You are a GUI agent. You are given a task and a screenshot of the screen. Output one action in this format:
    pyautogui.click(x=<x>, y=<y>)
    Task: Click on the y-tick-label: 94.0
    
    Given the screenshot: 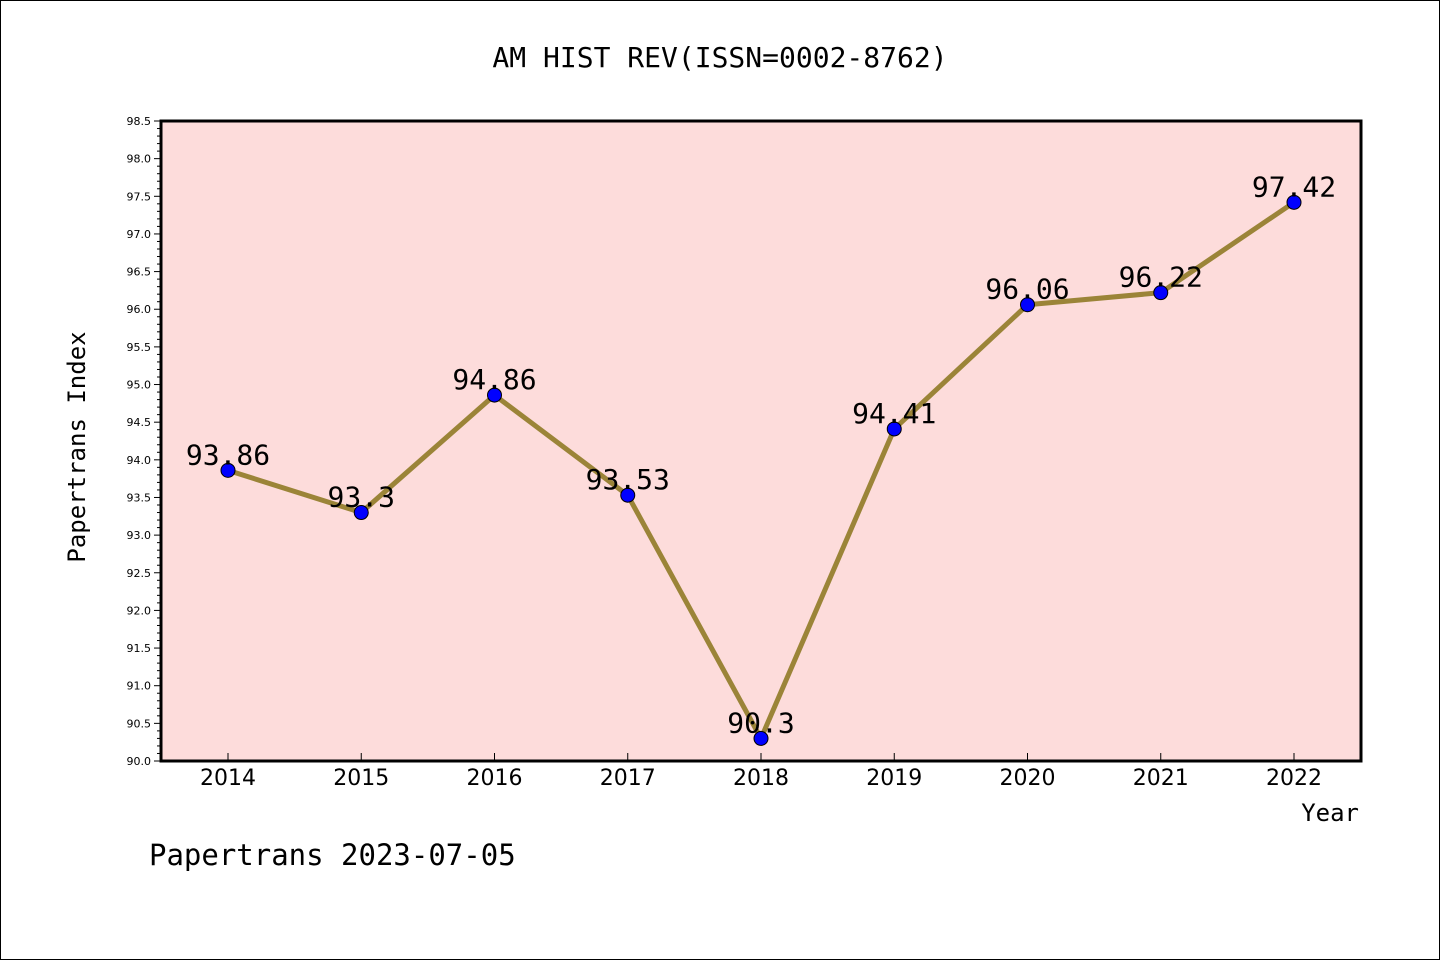 What is the action you would take?
    pyautogui.click(x=139, y=460)
    